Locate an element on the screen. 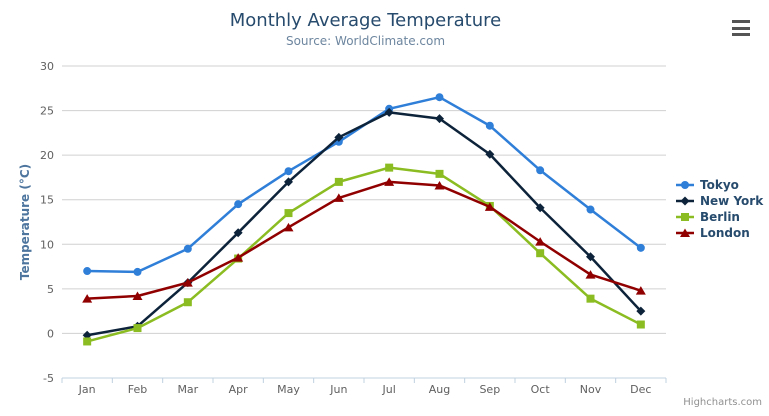  legend-item-berlin: Berlin is located at coordinates (719, 217).